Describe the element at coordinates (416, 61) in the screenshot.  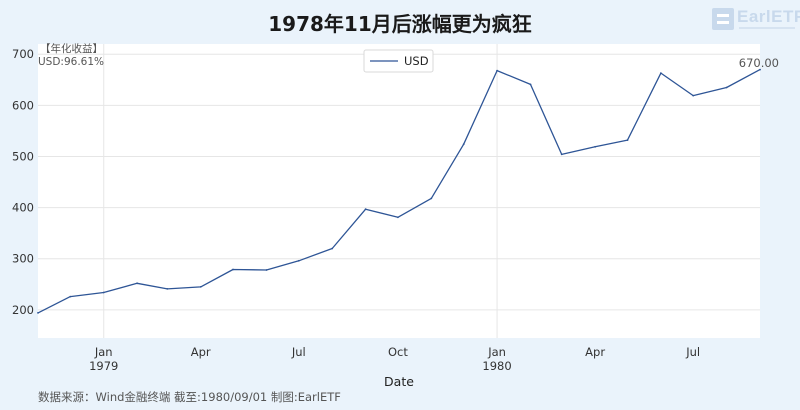
I see `legend-label-usd: USD` at that location.